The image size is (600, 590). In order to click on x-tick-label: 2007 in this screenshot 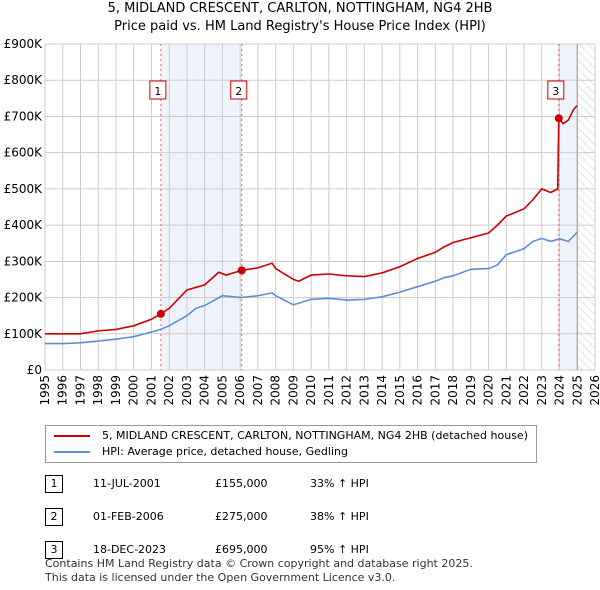, I will do `click(258, 390)`.